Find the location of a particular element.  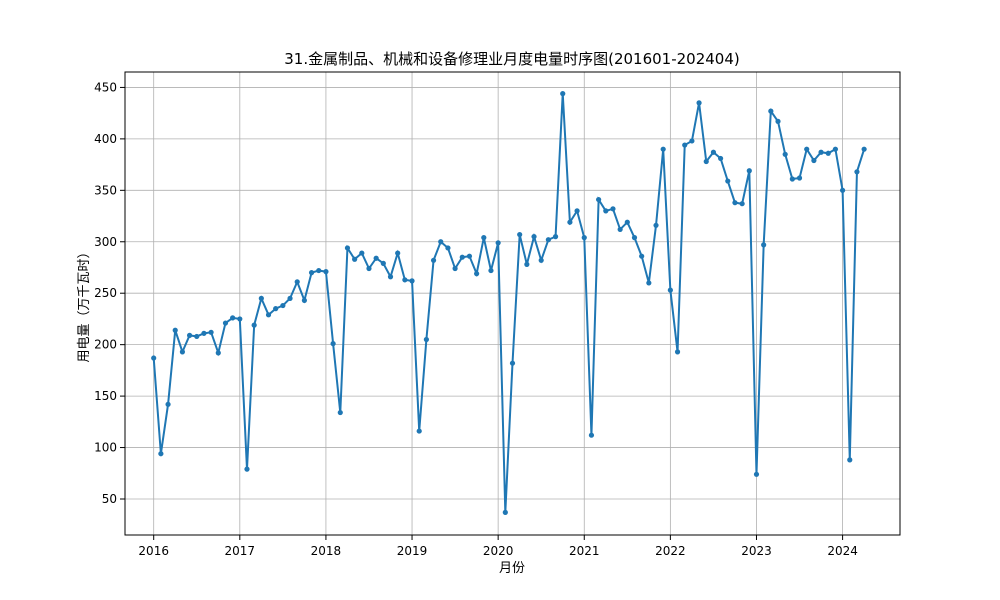

x-axis: 2016 2017 2018 2019 2020 2021 2022 2023 2024 is located at coordinates (498, 546).